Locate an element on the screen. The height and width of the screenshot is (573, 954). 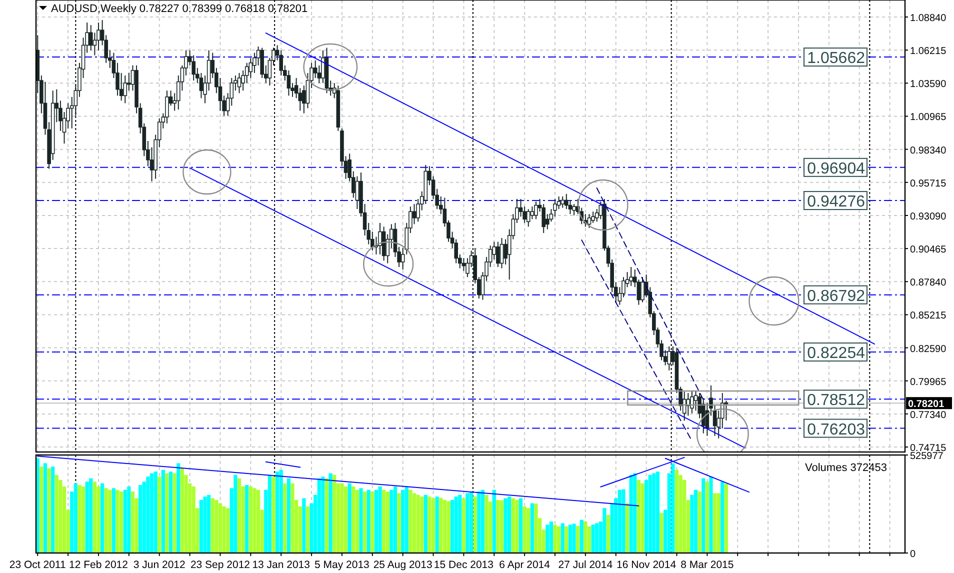
y-tick-label: 1.03590 is located at coordinates (928, 84).